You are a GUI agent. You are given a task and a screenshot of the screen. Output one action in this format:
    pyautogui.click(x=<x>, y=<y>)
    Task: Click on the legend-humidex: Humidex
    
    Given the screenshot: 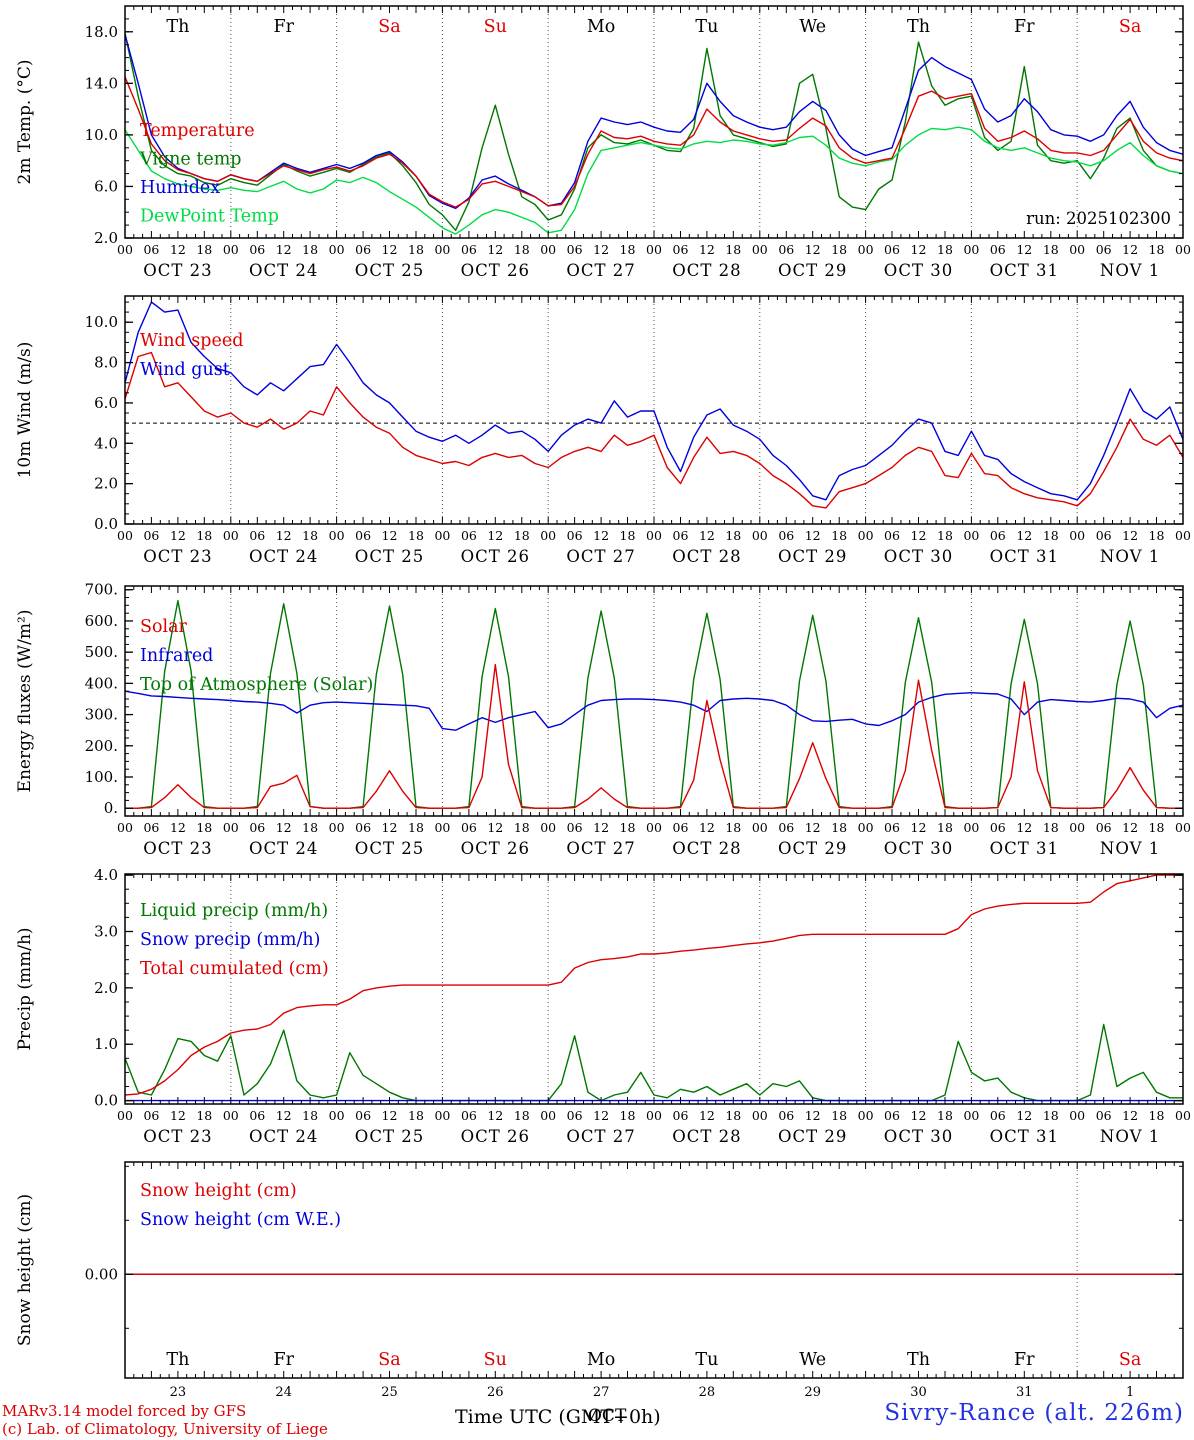 What is the action you would take?
    pyautogui.click(x=180, y=188)
    